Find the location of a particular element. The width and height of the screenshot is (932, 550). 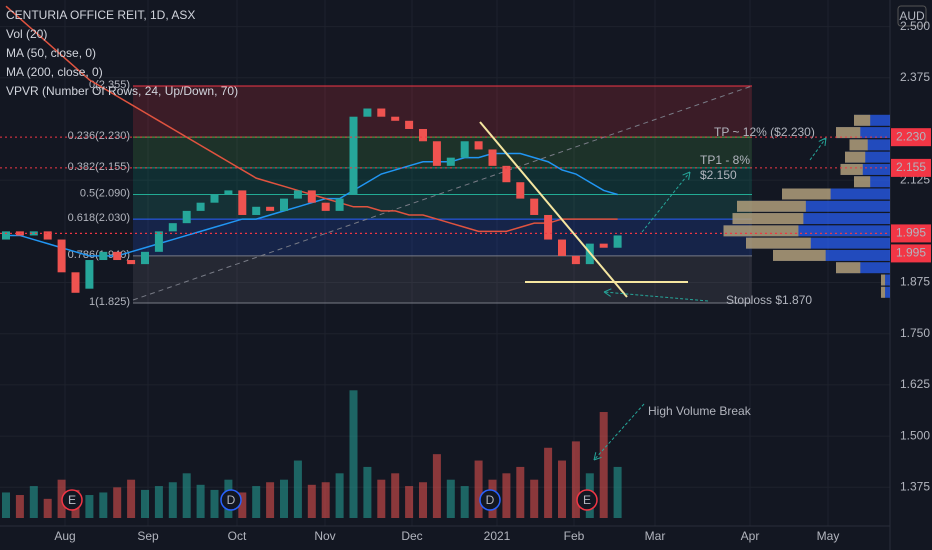

x-tick-label: Sep is located at coordinates (148, 536).